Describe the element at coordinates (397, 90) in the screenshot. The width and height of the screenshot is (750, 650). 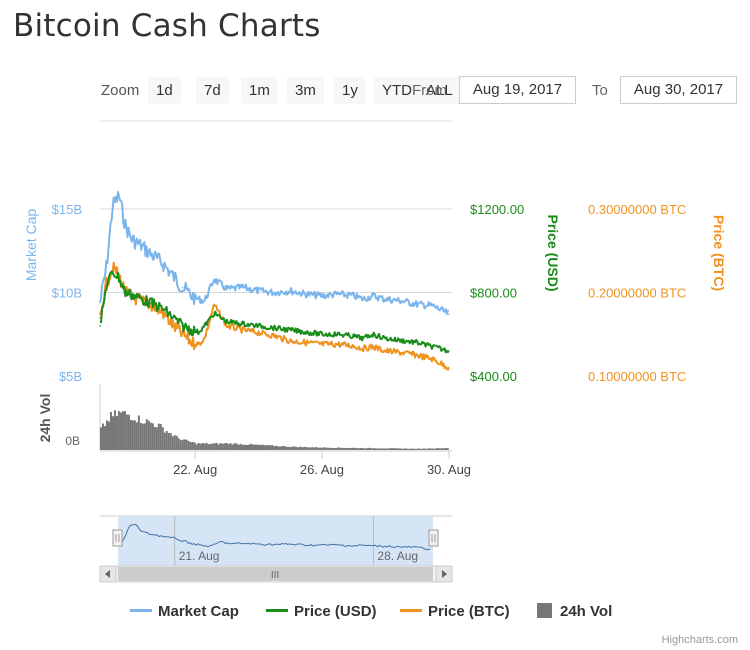
I see `zoom-ytd-button: YTD` at that location.